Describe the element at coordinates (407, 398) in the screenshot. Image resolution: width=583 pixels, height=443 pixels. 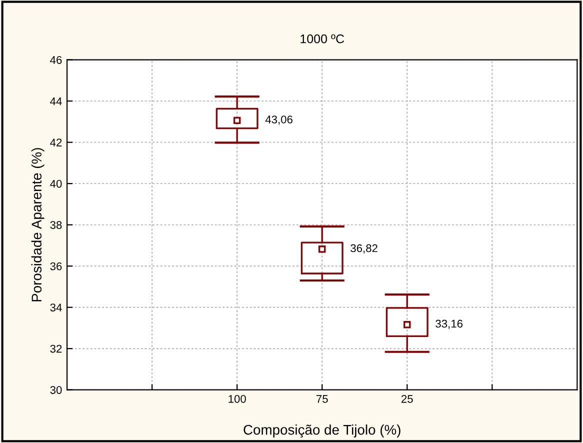
I see `x-tick-label: 25` at that location.